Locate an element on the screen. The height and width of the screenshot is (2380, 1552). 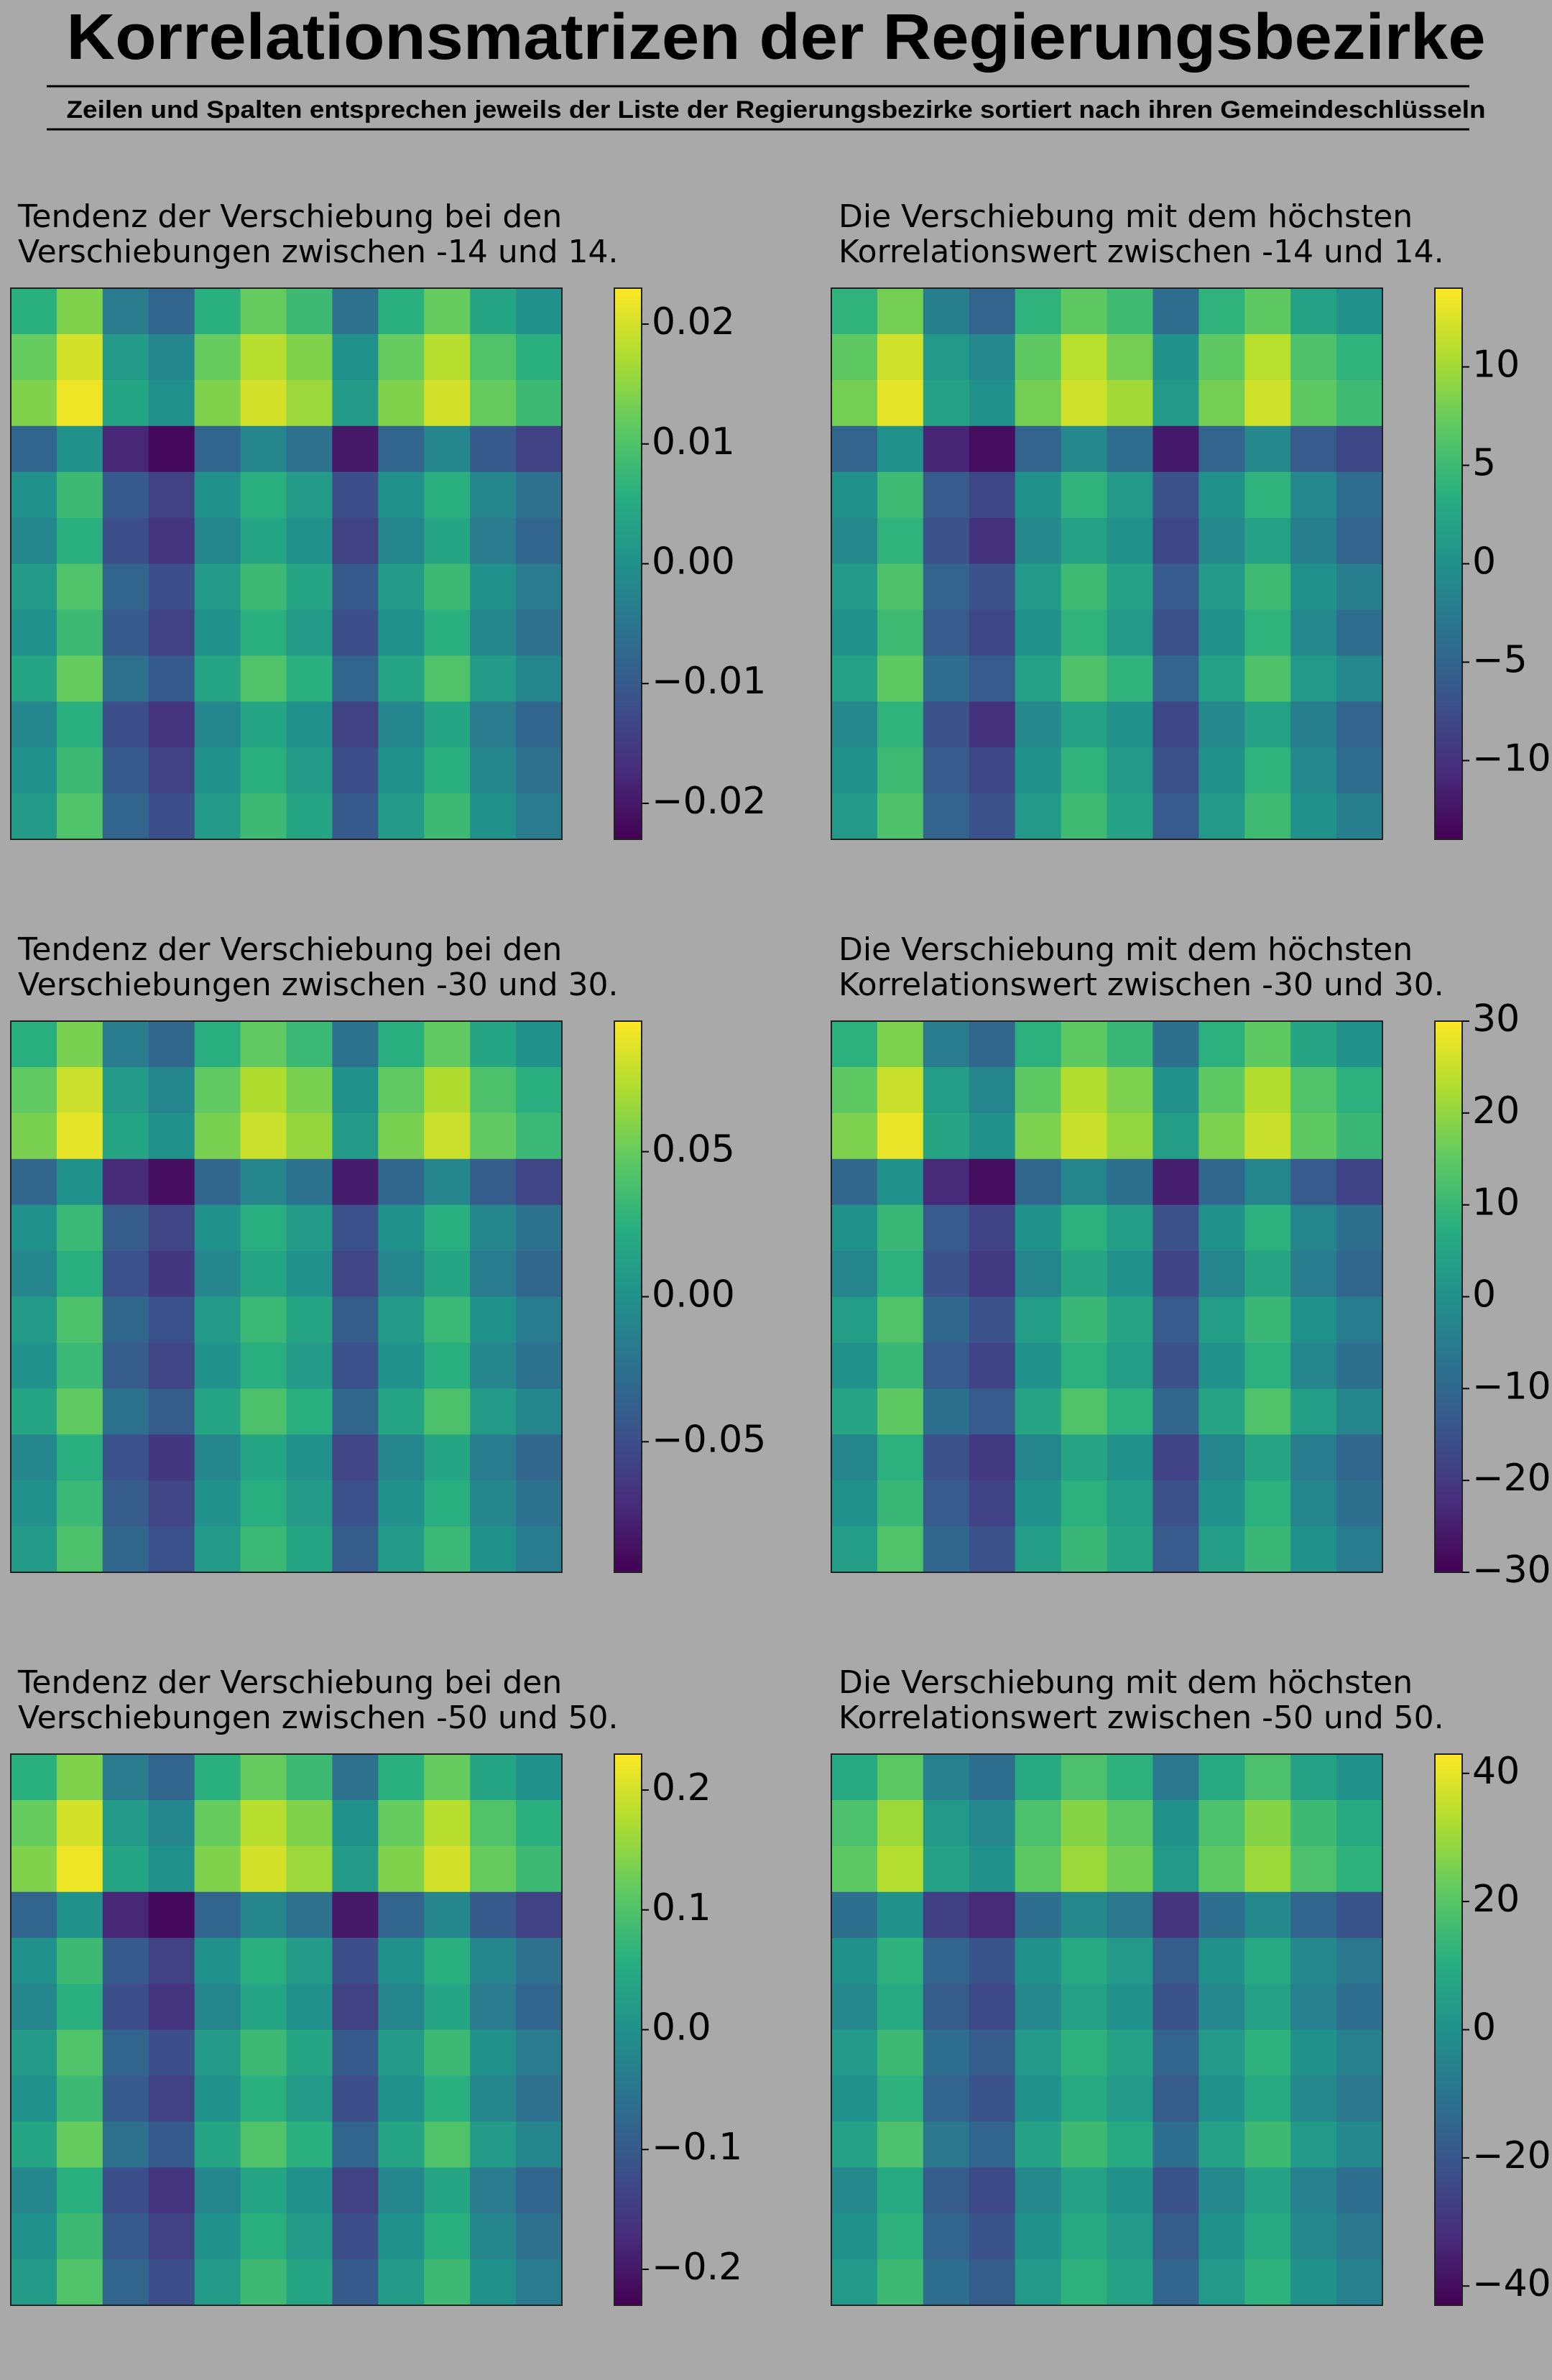
colorbar-tick-label: 0.00 is located at coordinates (693, 1294).